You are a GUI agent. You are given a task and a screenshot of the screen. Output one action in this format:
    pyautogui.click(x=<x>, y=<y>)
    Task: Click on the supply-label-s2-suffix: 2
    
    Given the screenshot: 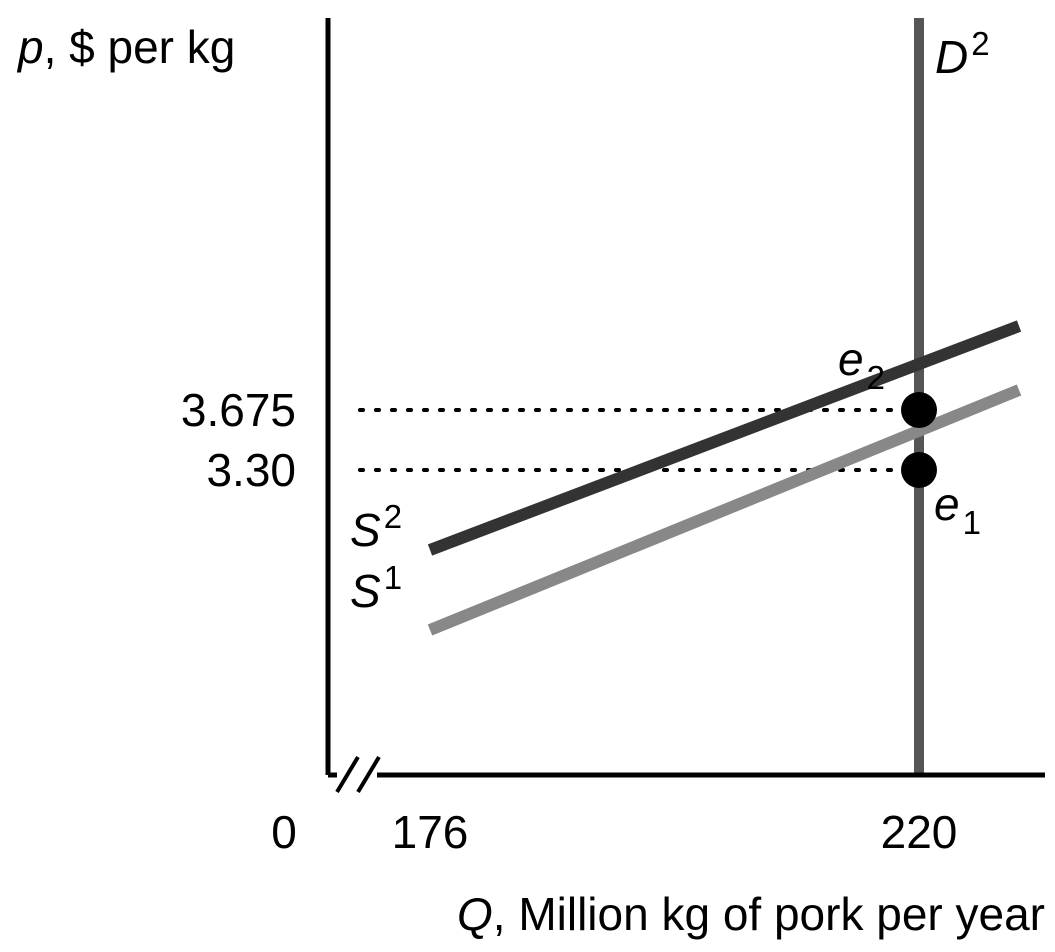 What is the action you would take?
    pyautogui.click(x=393, y=516)
    